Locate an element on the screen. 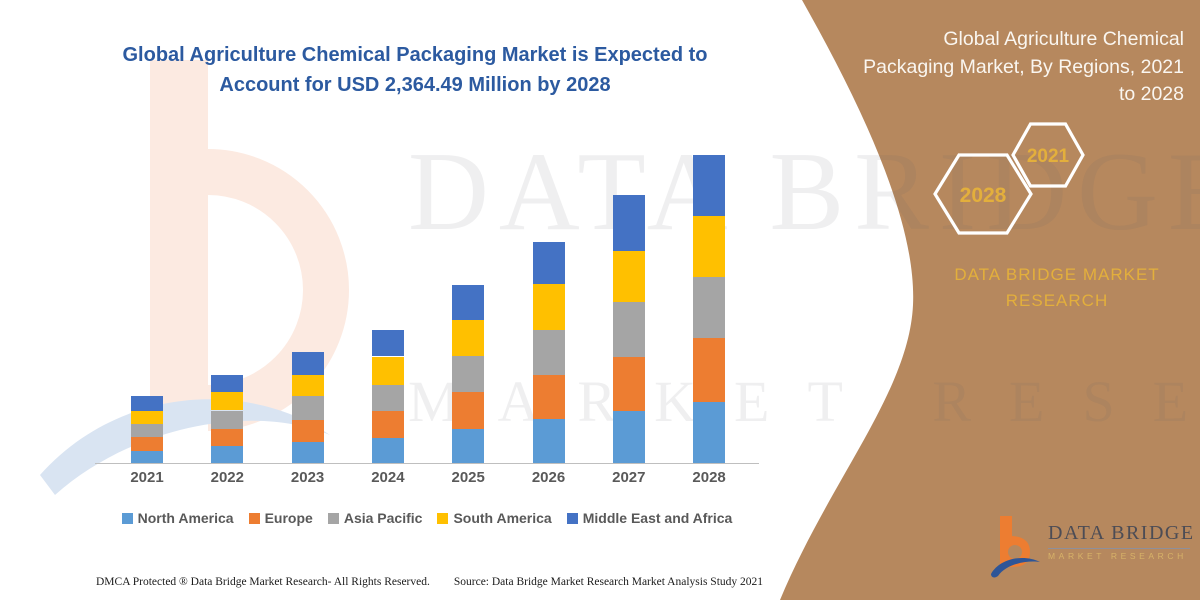  bar-2026-europe is located at coordinates (548, 396).